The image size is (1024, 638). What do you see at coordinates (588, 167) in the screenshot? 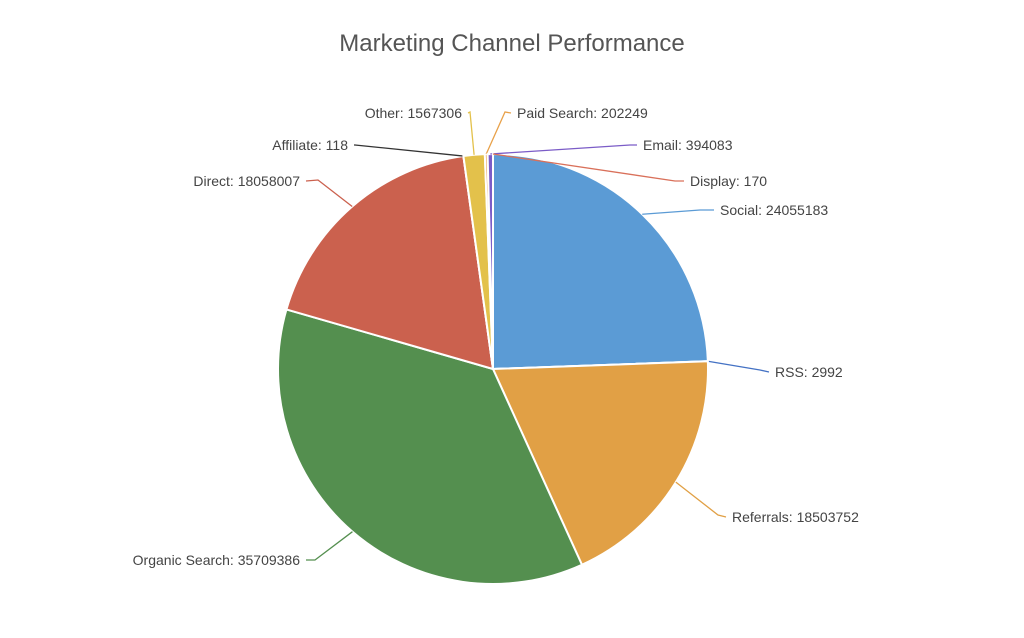
I see `leader-line-display` at bounding box center [588, 167].